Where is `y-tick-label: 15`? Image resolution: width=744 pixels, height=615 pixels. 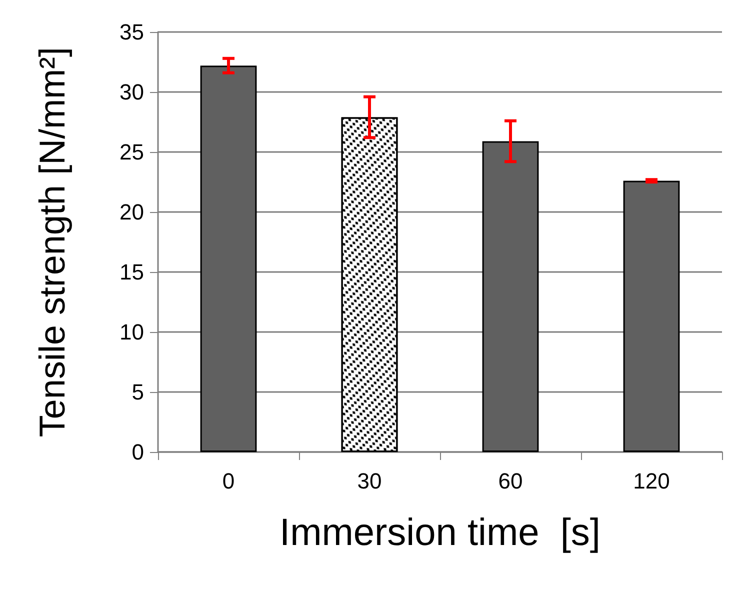 y-tick-label: 15 is located at coordinates (132, 272).